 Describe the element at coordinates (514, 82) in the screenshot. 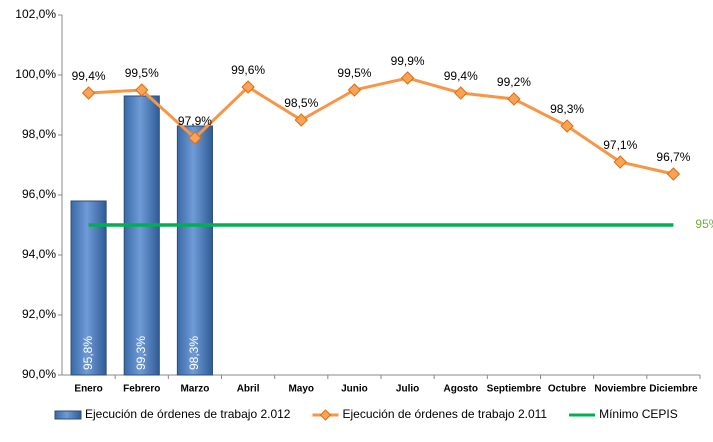

I see `value-label: 99,2%` at that location.